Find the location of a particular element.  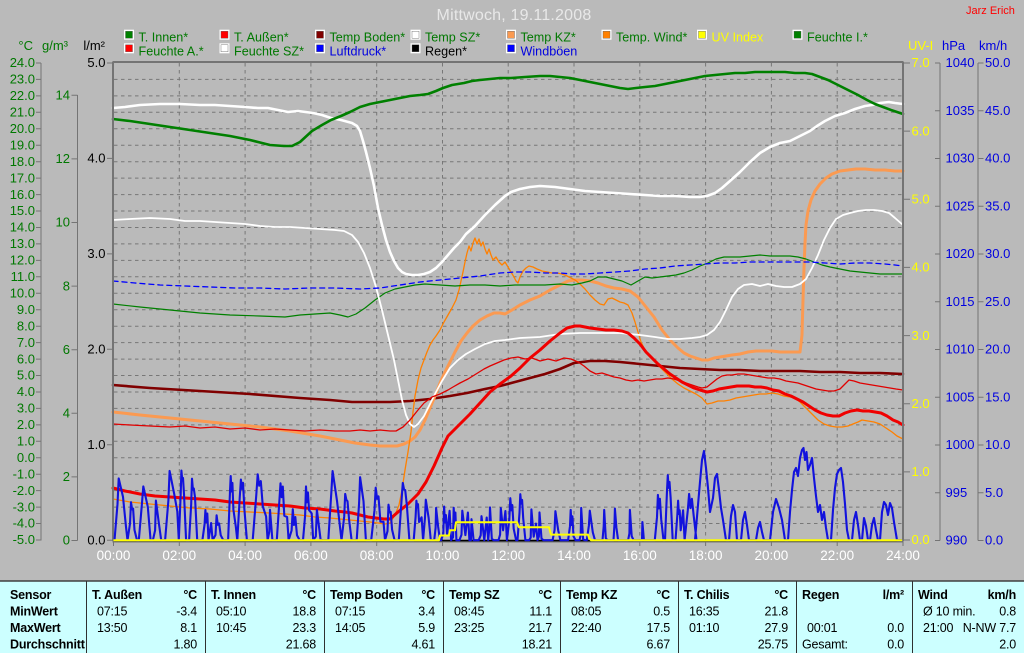

svg-text: 40.0 is located at coordinates (997, 158).